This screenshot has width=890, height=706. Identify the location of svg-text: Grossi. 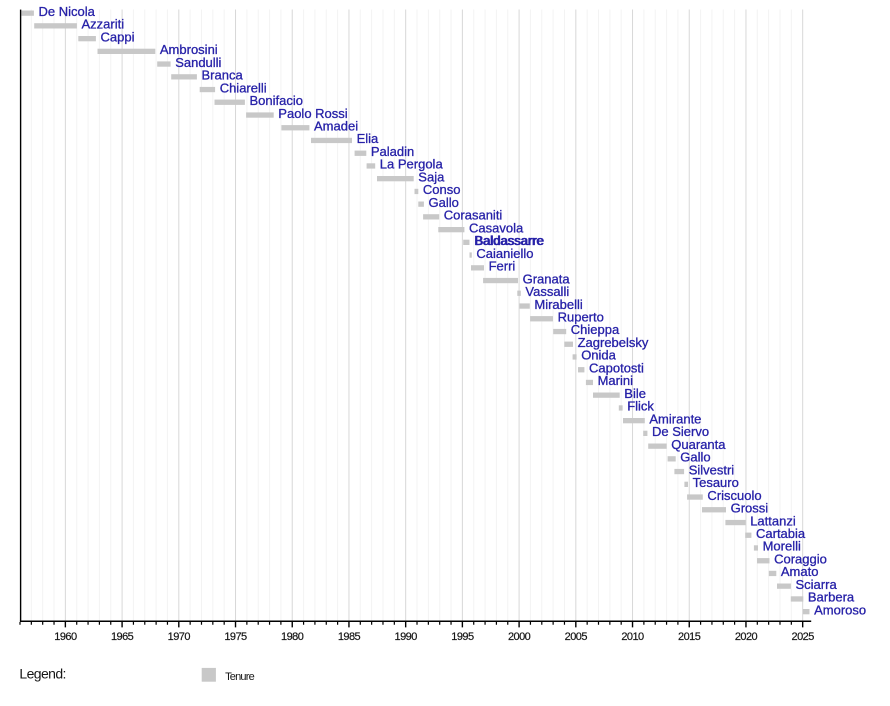
(750, 508).